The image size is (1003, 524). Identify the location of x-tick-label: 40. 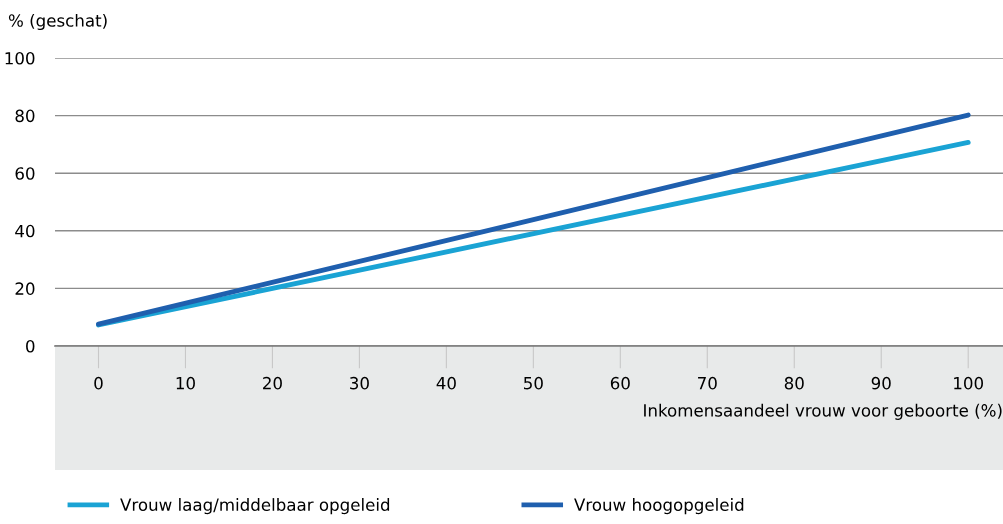
(446, 383).